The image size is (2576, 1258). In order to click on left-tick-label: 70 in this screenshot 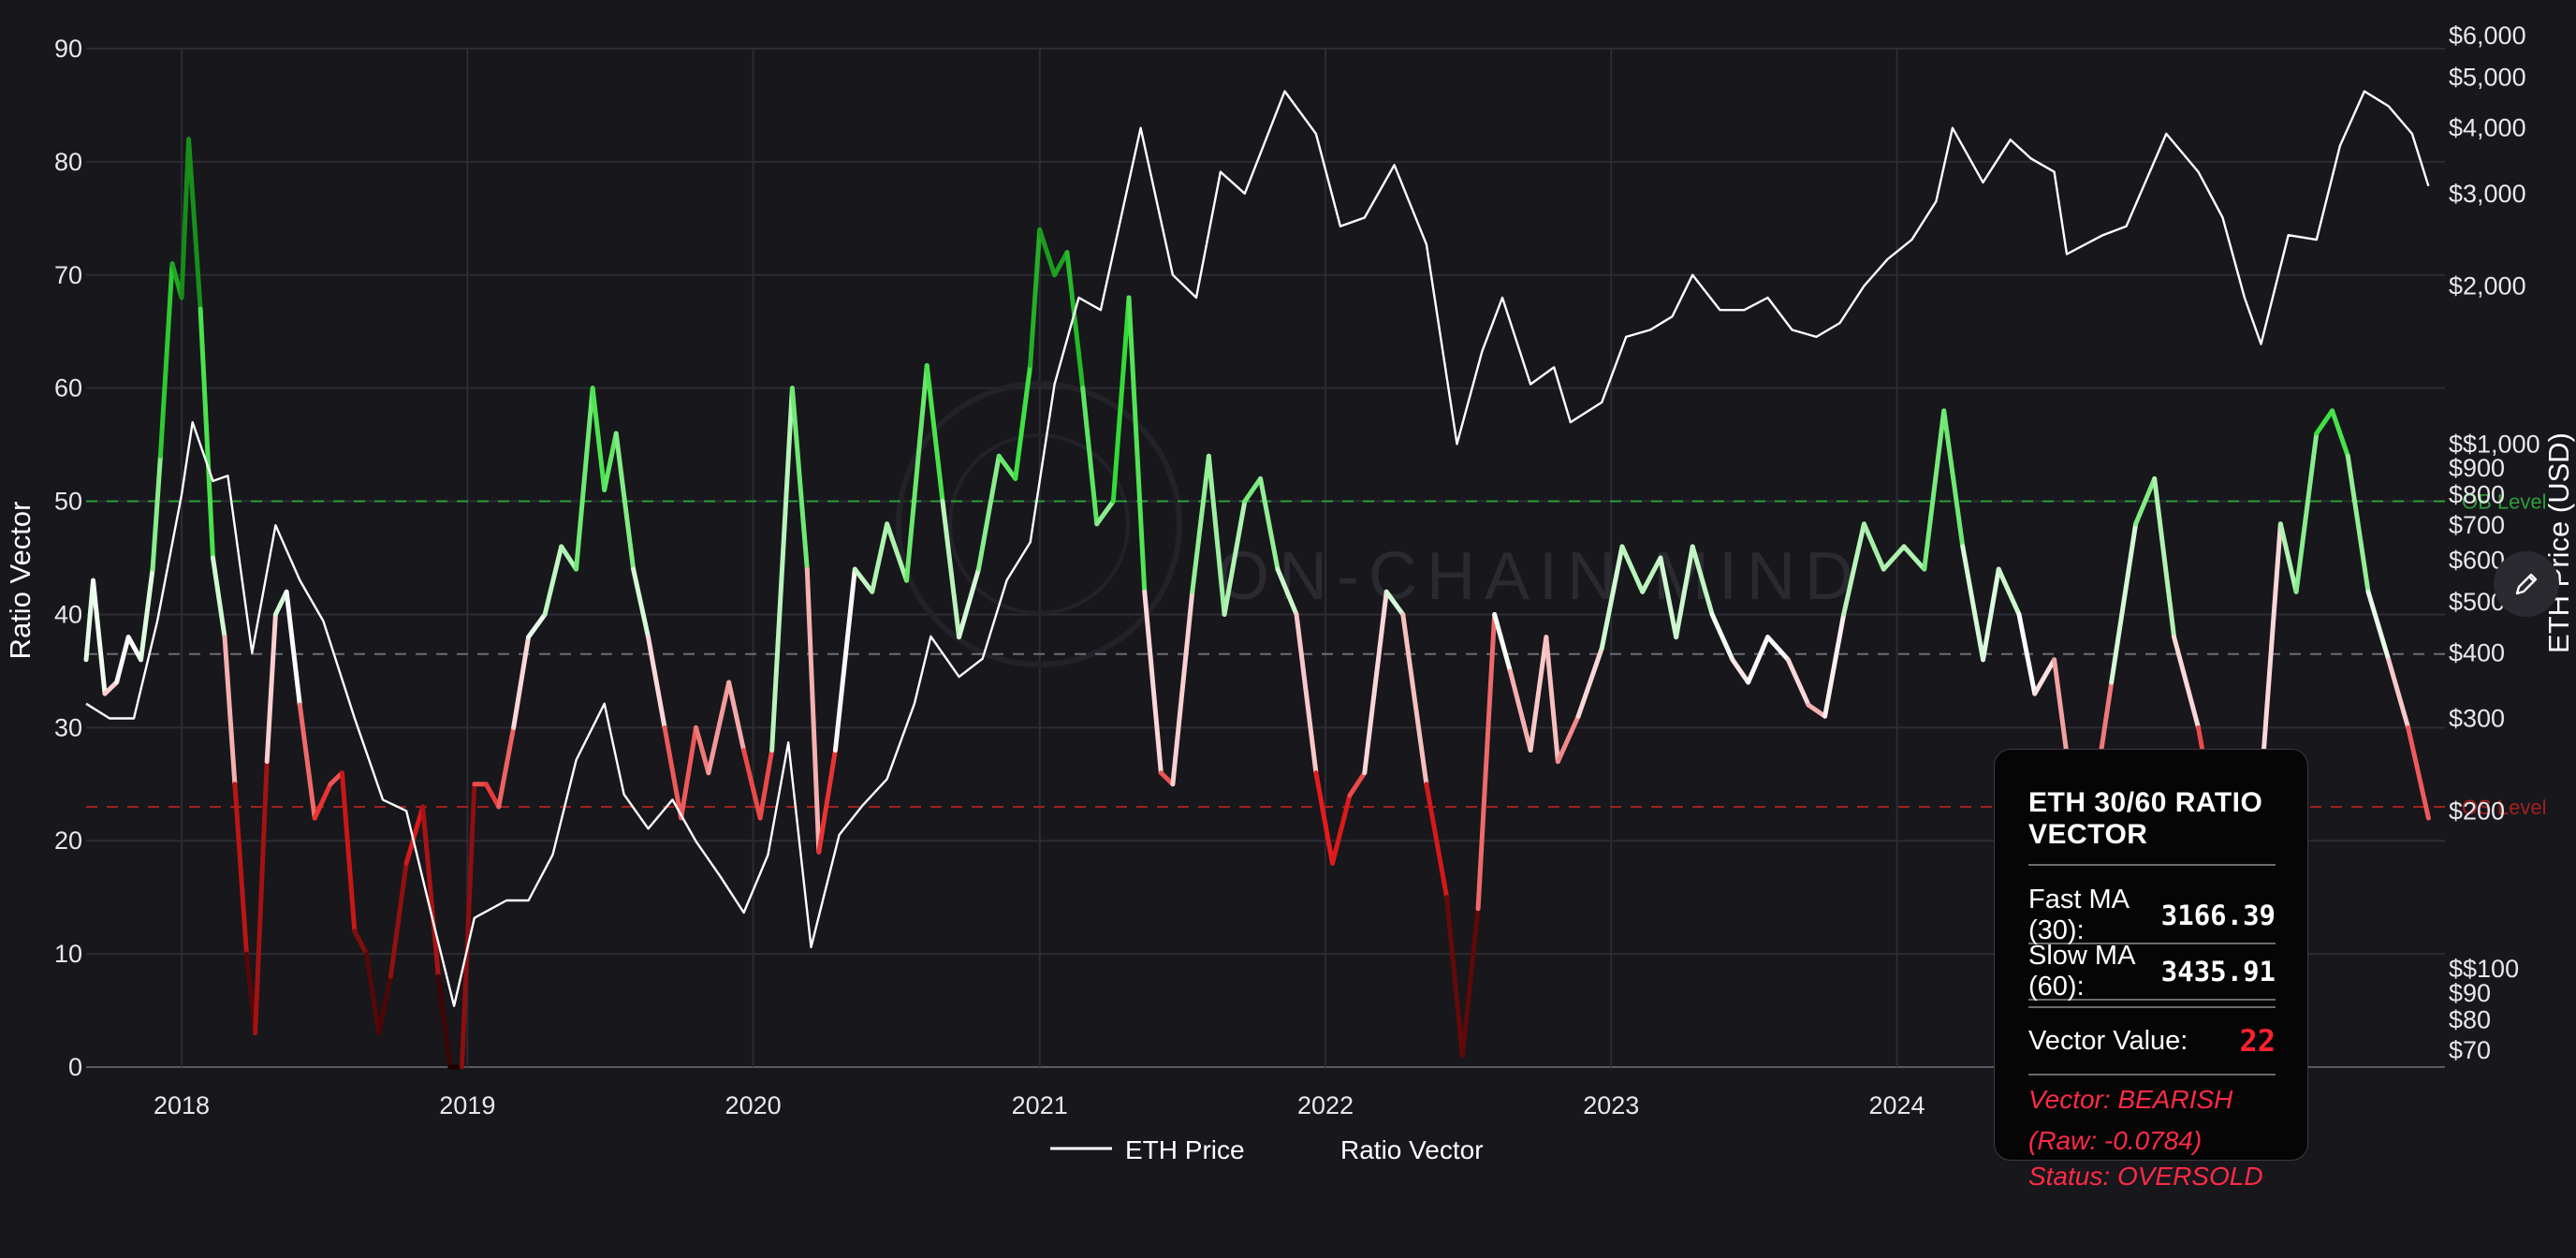, I will do `click(68, 275)`.